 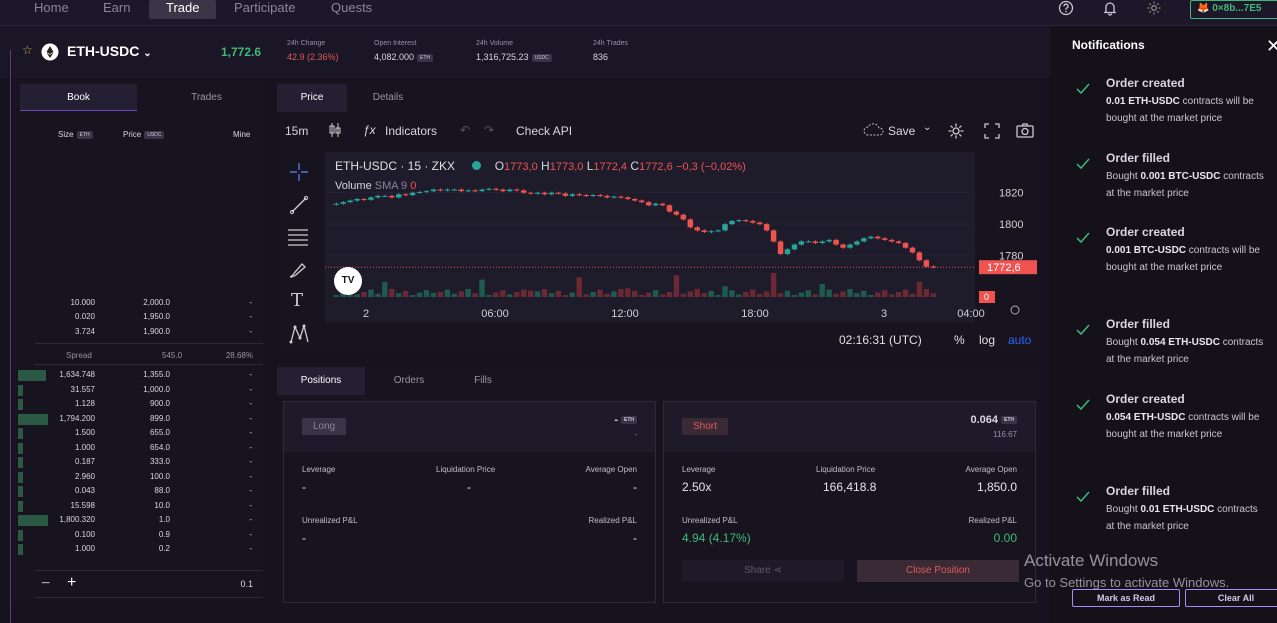 I want to click on watermark-line2: Go to Settings to activate Windows., so click(x=1127, y=582).